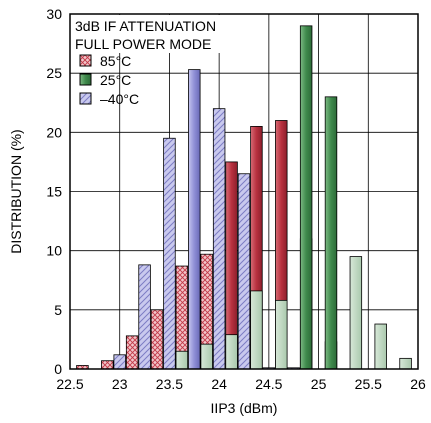  I want to click on legend-swatch-85c, so click(85, 60).